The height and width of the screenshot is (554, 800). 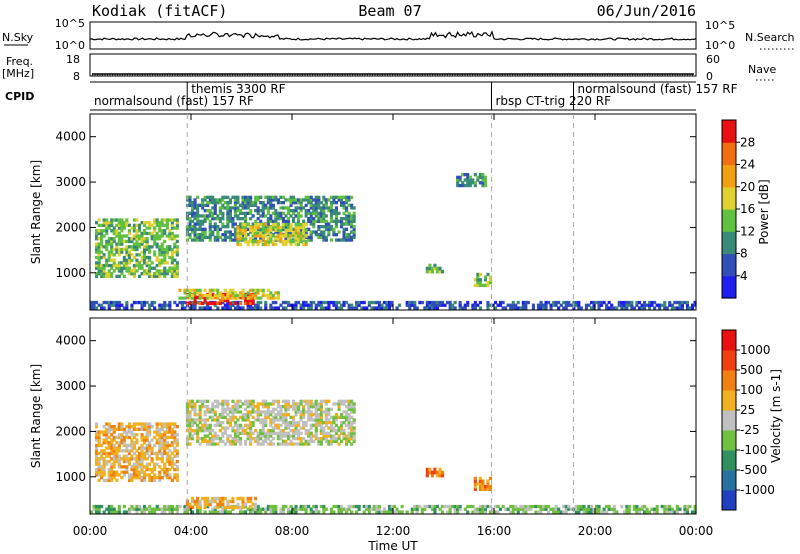 I want to click on velocity-ylabel: Slant Range [km], so click(x=36, y=416).